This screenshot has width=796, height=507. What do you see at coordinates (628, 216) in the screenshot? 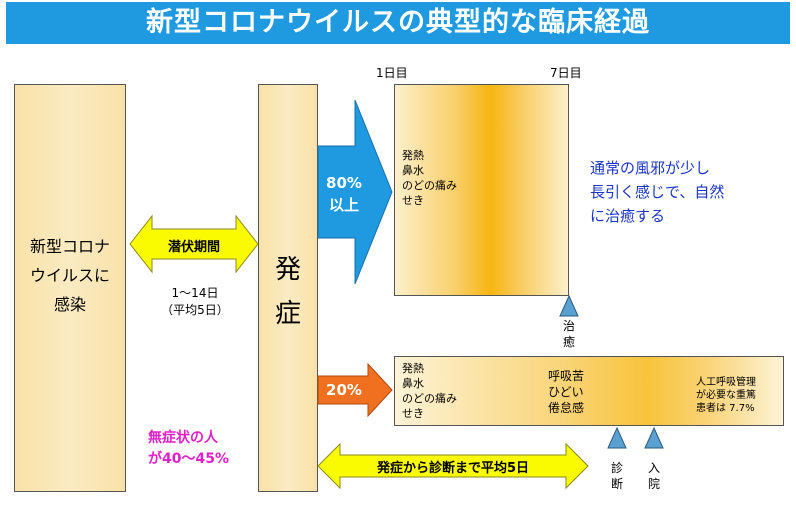
I see `outcome-line: に治癒する` at bounding box center [628, 216].